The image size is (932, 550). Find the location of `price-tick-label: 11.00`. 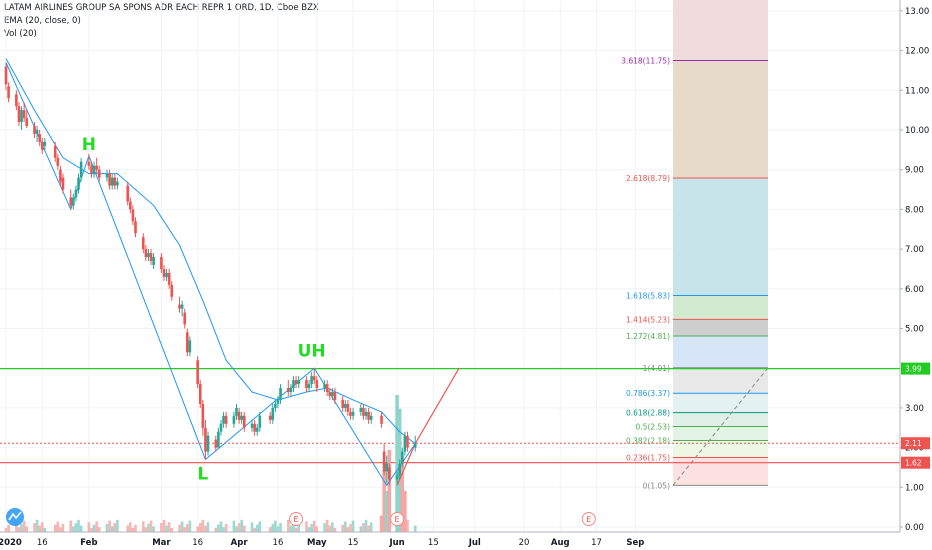

price-tick-label: 11.00 is located at coordinates (917, 91).